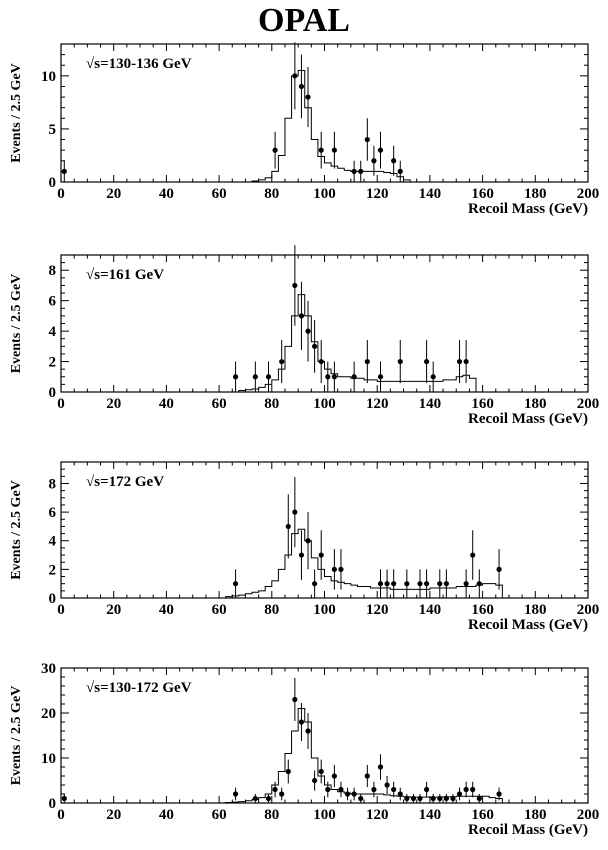 The height and width of the screenshot is (850, 608). What do you see at coordinates (125, 482) in the screenshot?
I see `panel-label: √s=172 GeV` at bounding box center [125, 482].